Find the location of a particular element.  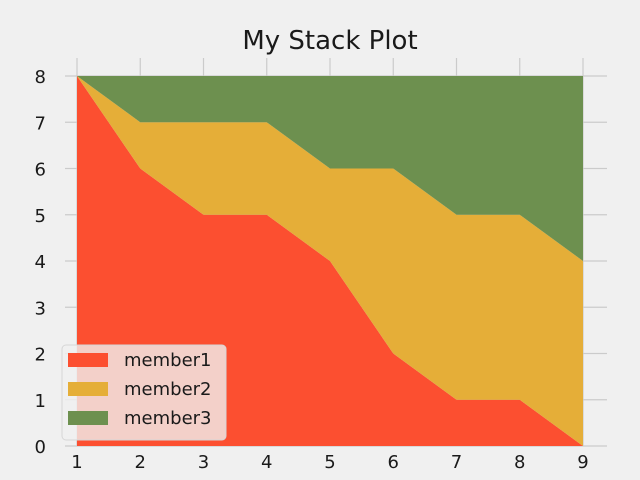

legend-label-member2: member2 is located at coordinates (168, 389).